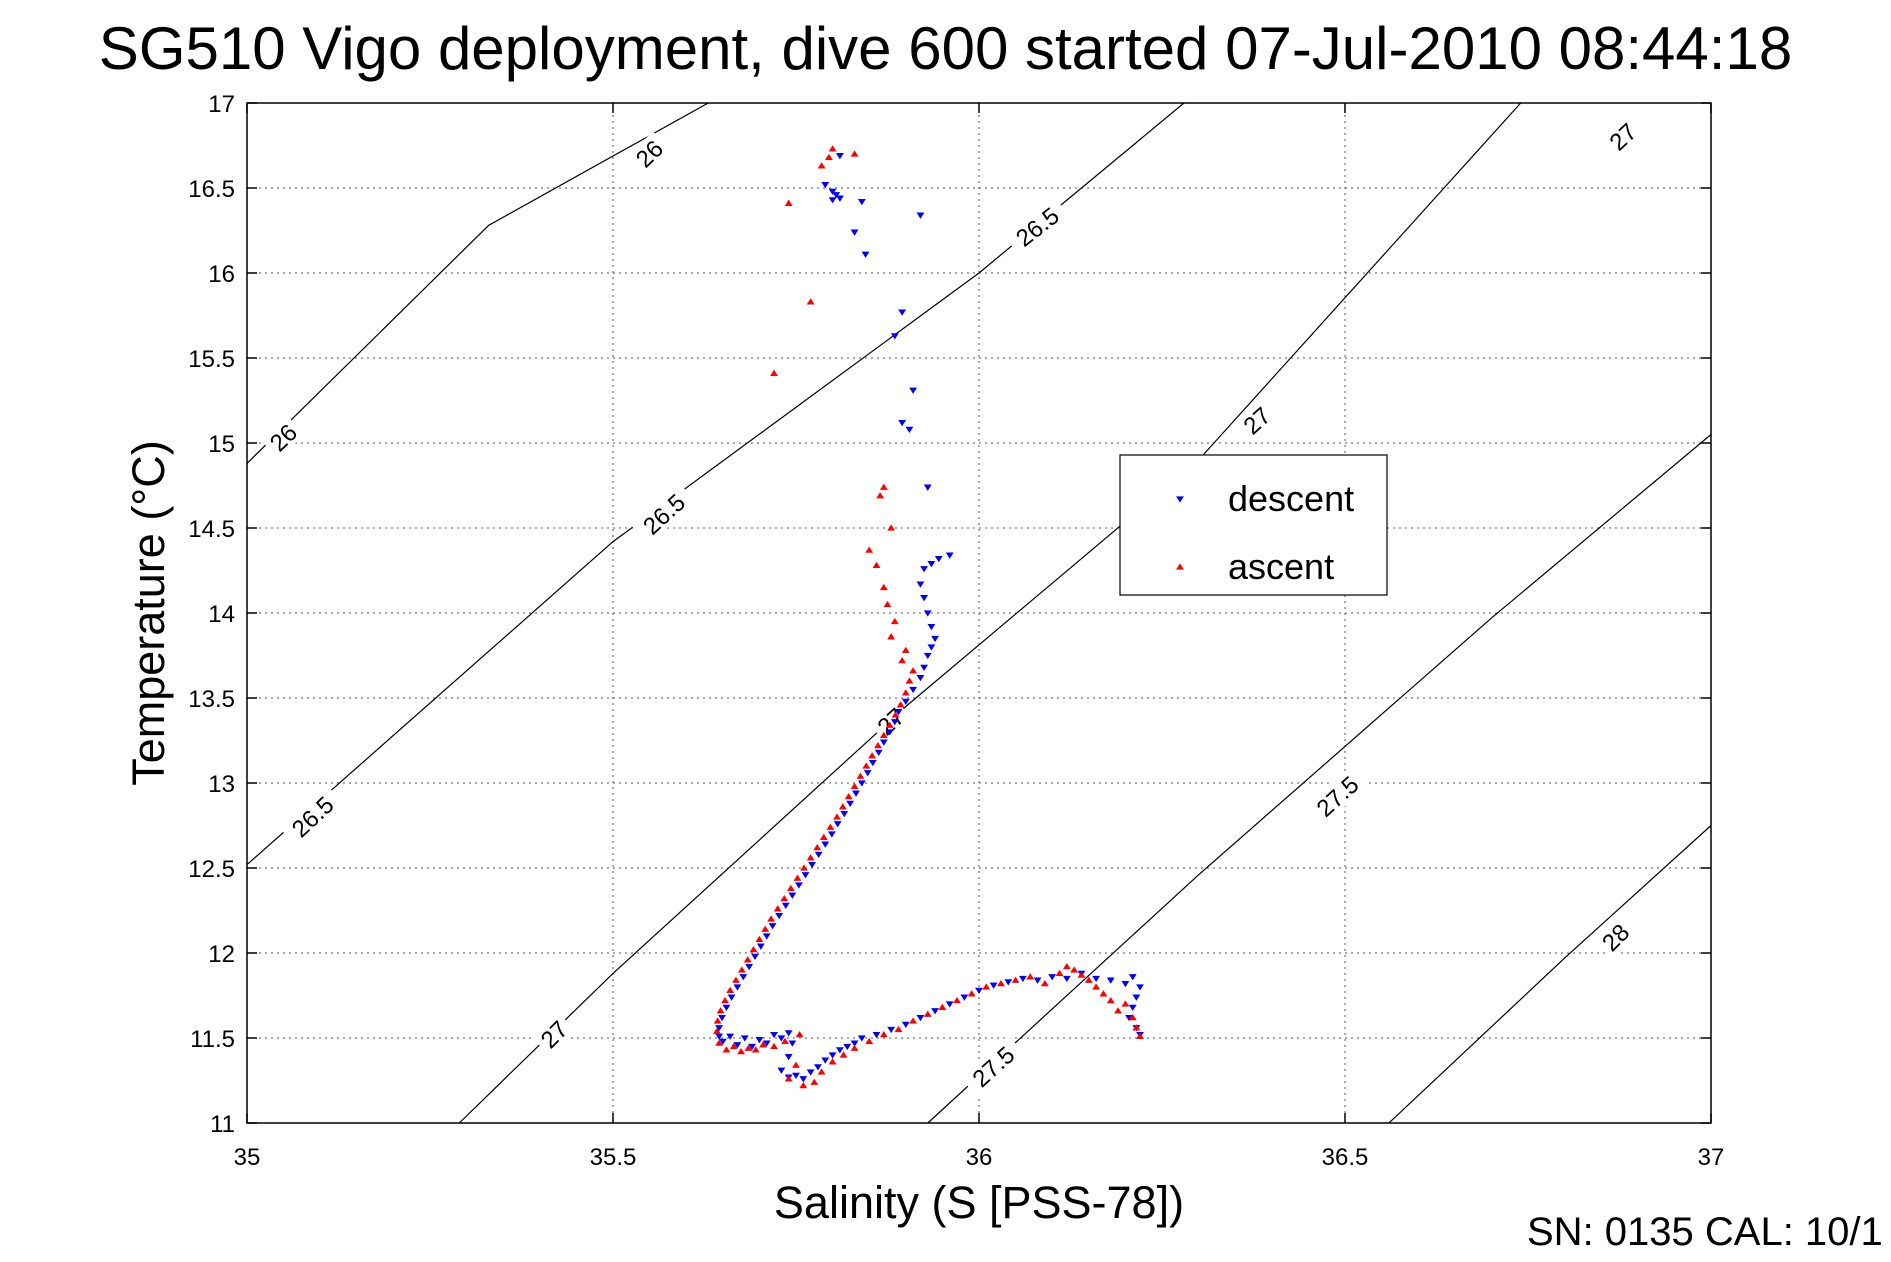 The image size is (1891, 1262). What do you see at coordinates (1253, 525) in the screenshot?
I see `legend: descent ascent` at bounding box center [1253, 525].